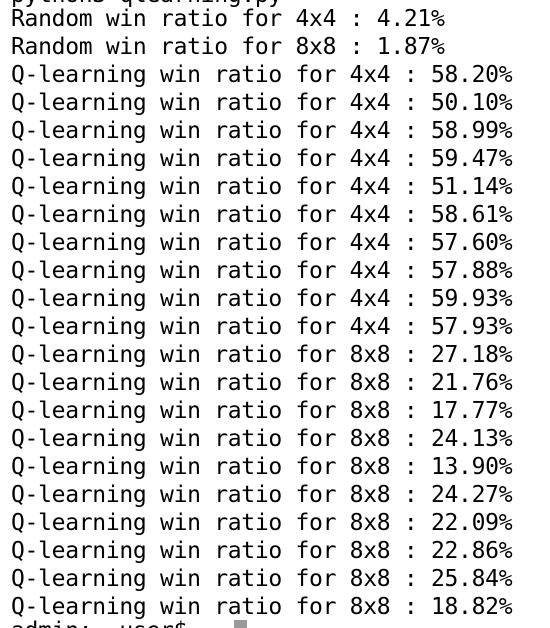  I want to click on output-line: Q-learning win ratio for 8x8 : 24.13%, so click(262, 439).